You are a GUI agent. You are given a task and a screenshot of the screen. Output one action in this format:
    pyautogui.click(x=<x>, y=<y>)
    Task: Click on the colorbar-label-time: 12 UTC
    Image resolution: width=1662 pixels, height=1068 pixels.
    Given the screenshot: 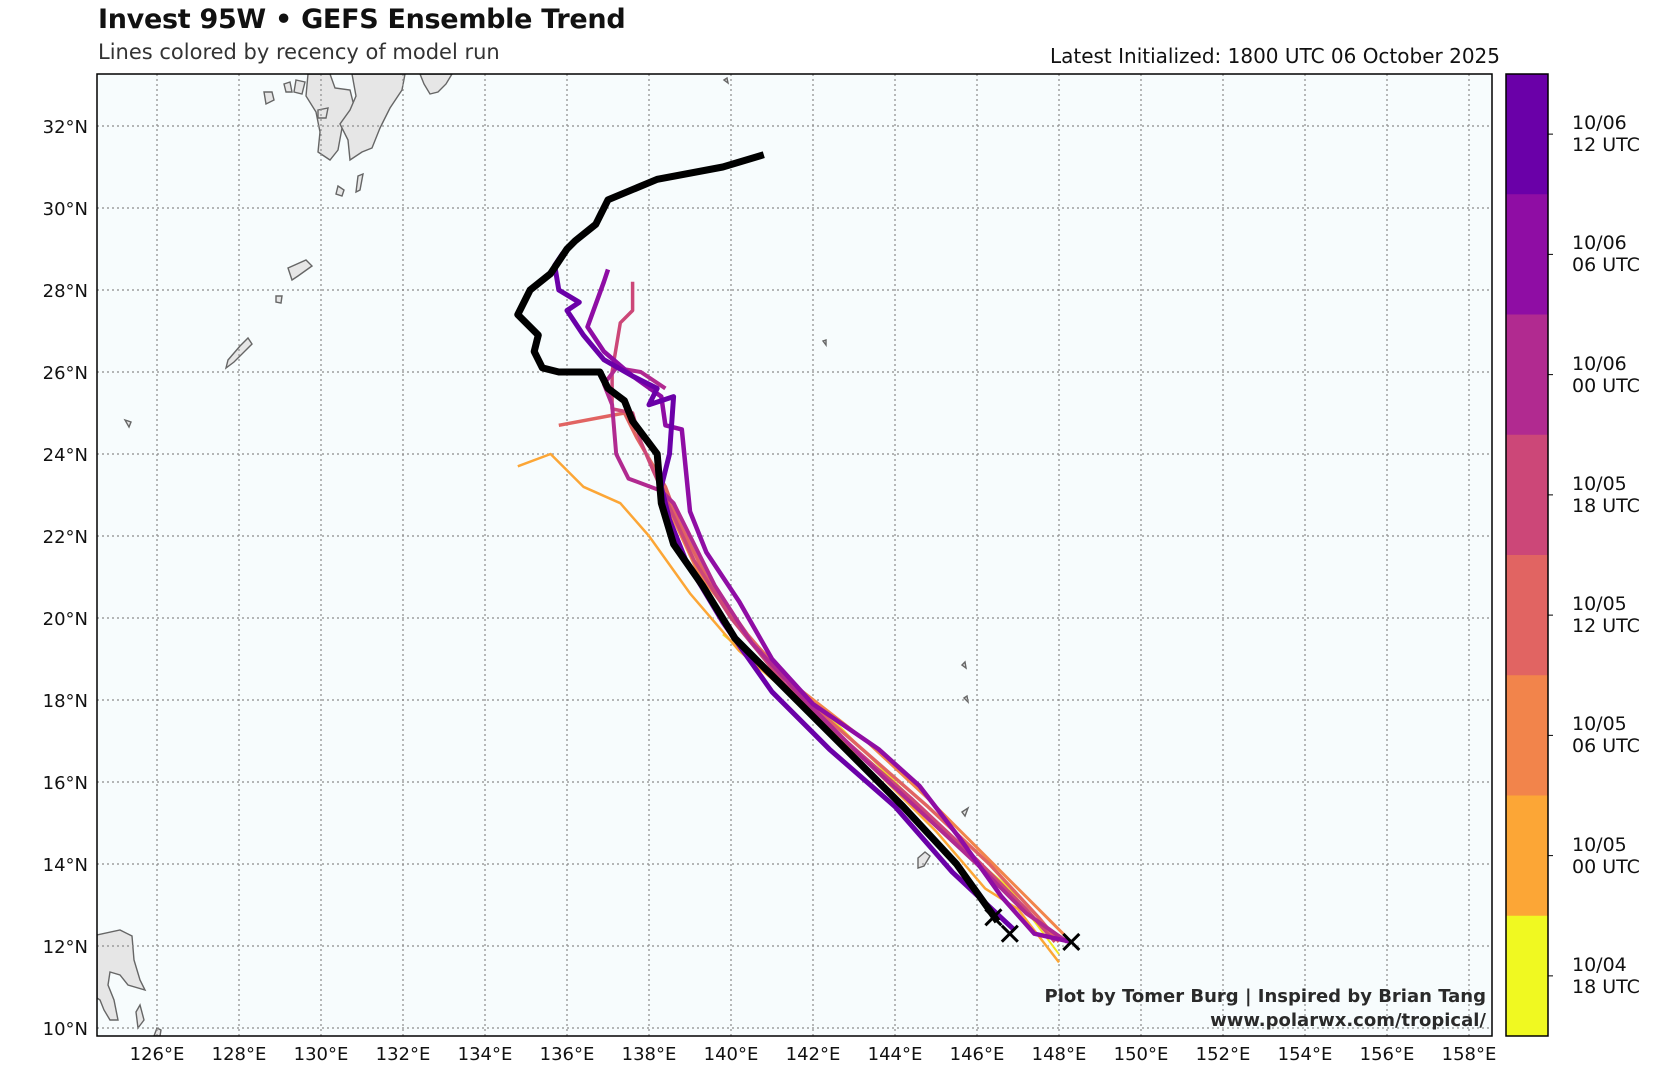 What is the action you would take?
    pyautogui.click(x=1606, y=626)
    